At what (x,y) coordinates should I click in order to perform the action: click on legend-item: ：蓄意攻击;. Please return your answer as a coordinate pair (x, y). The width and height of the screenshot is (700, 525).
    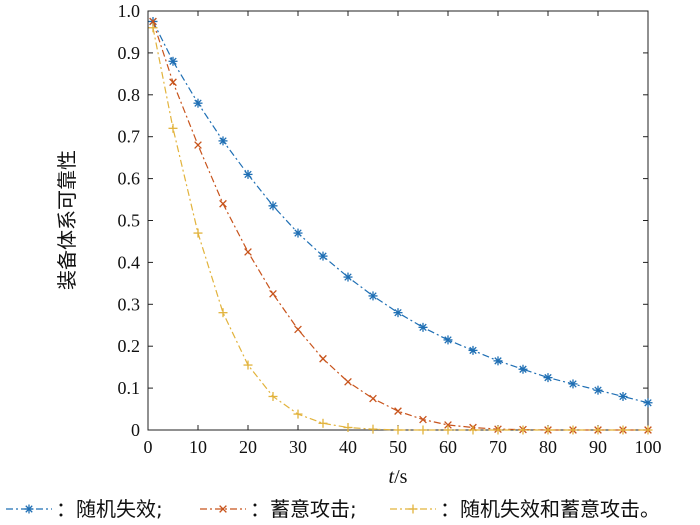
    Looking at the image, I should click on (278, 509).